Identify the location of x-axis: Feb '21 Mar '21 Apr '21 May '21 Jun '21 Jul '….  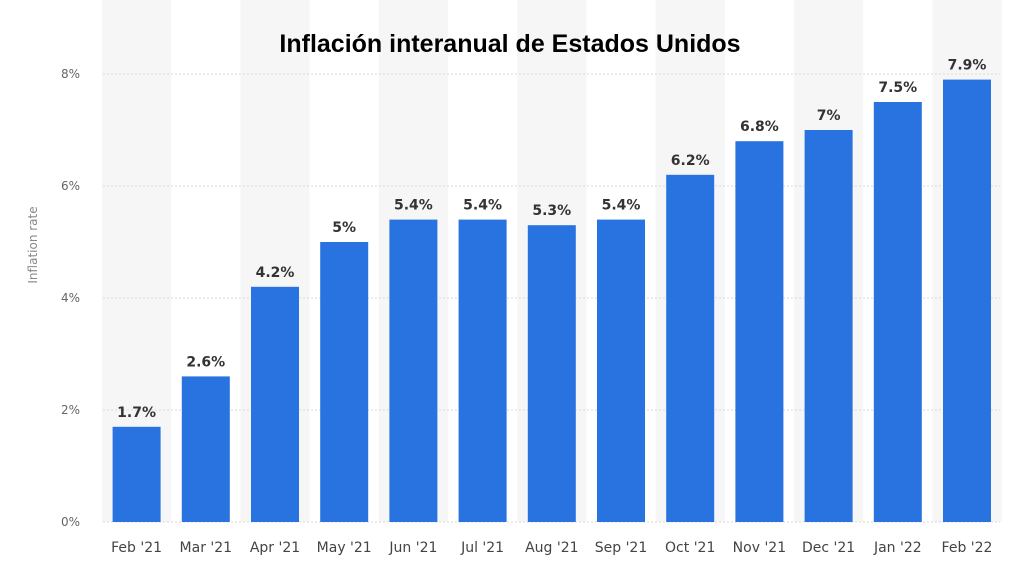
(551, 548).